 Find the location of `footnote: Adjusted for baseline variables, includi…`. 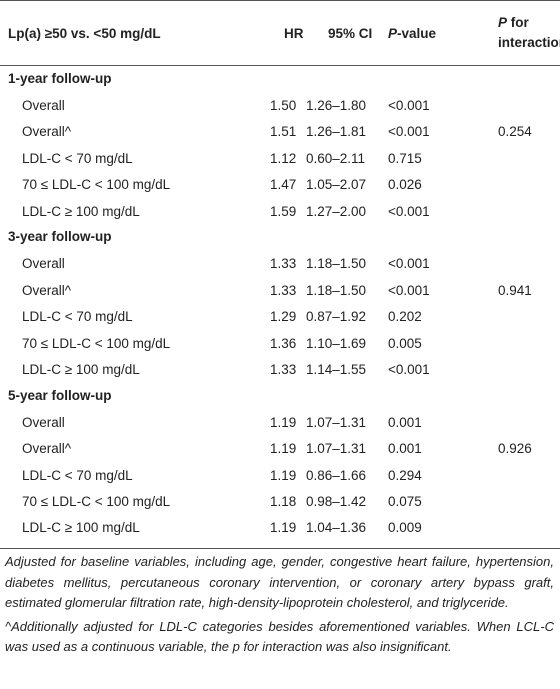

footnote: Adjusted for baseline variables, includi… is located at coordinates (279, 582).